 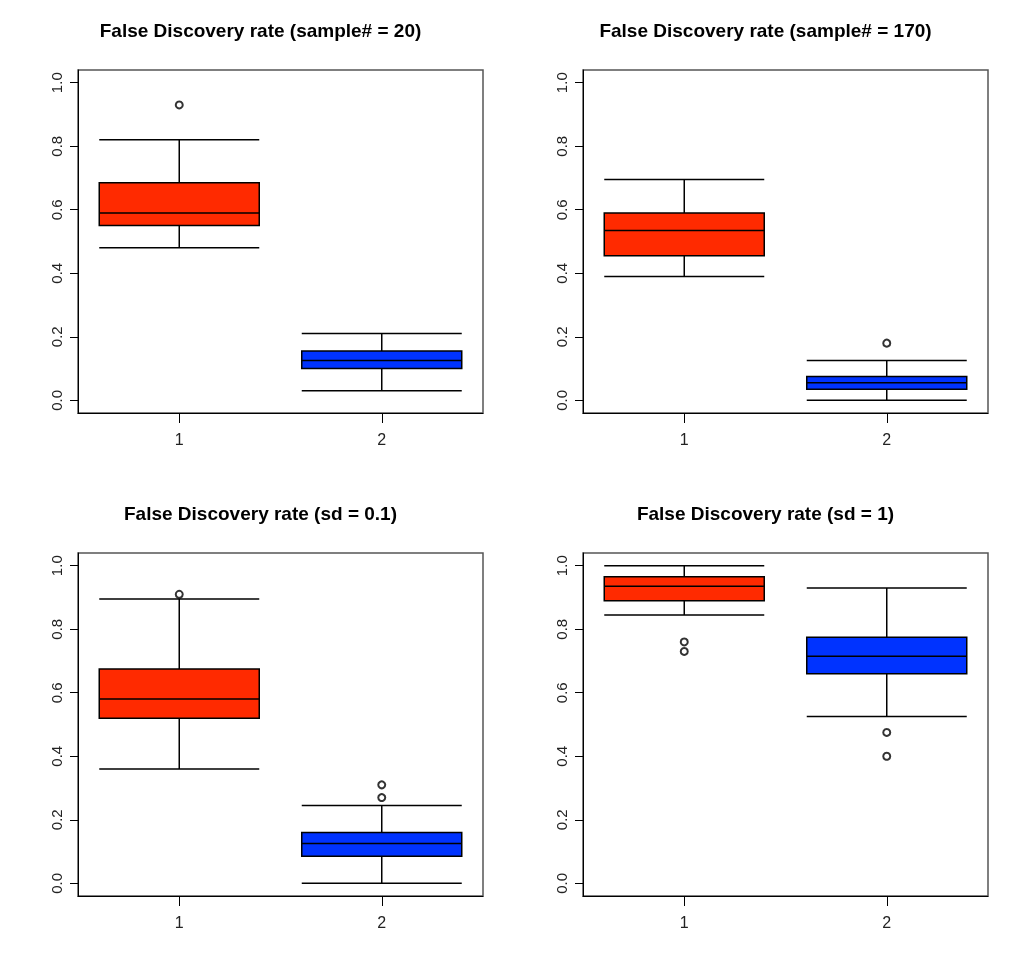 I want to click on chart-title: False Discovery rate (sd = 0.1), so click(x=260, y=513).